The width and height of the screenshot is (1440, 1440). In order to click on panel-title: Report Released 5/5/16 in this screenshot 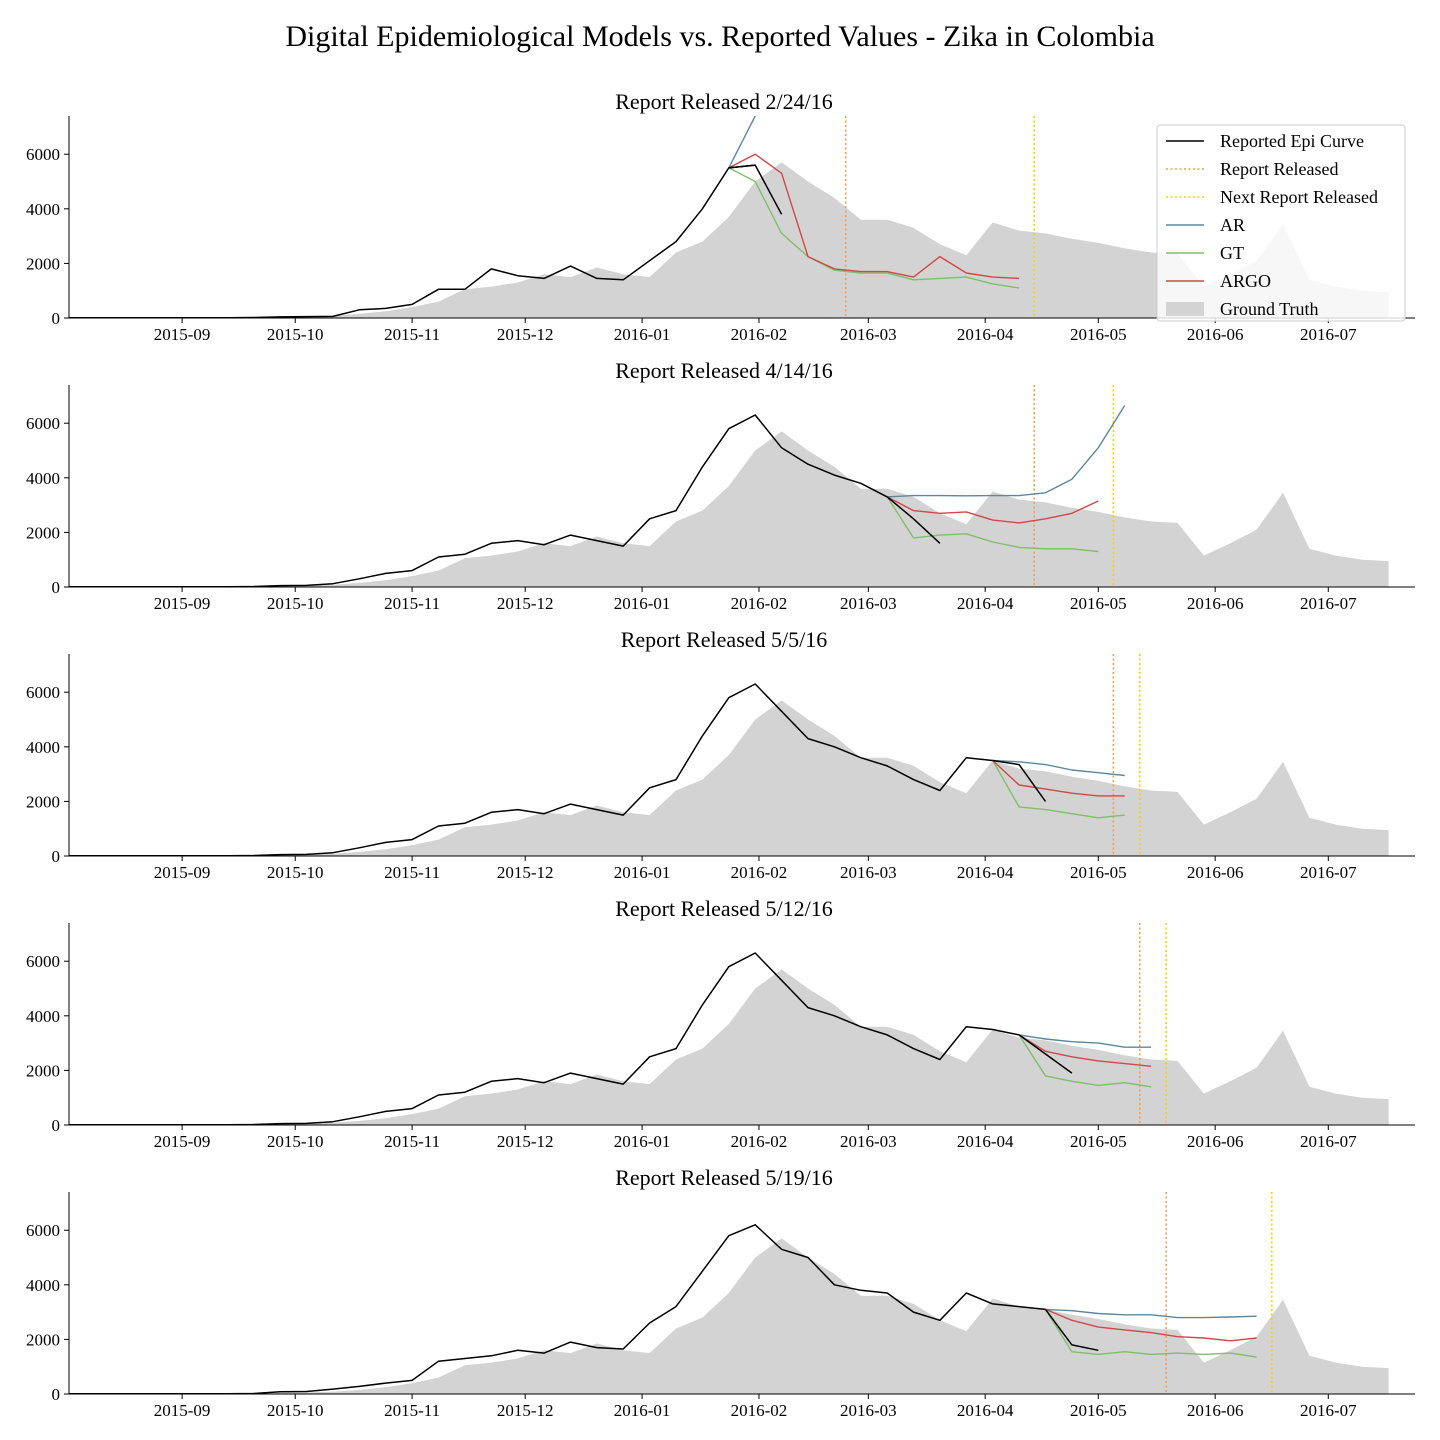, I will do `click(724, 639)`.